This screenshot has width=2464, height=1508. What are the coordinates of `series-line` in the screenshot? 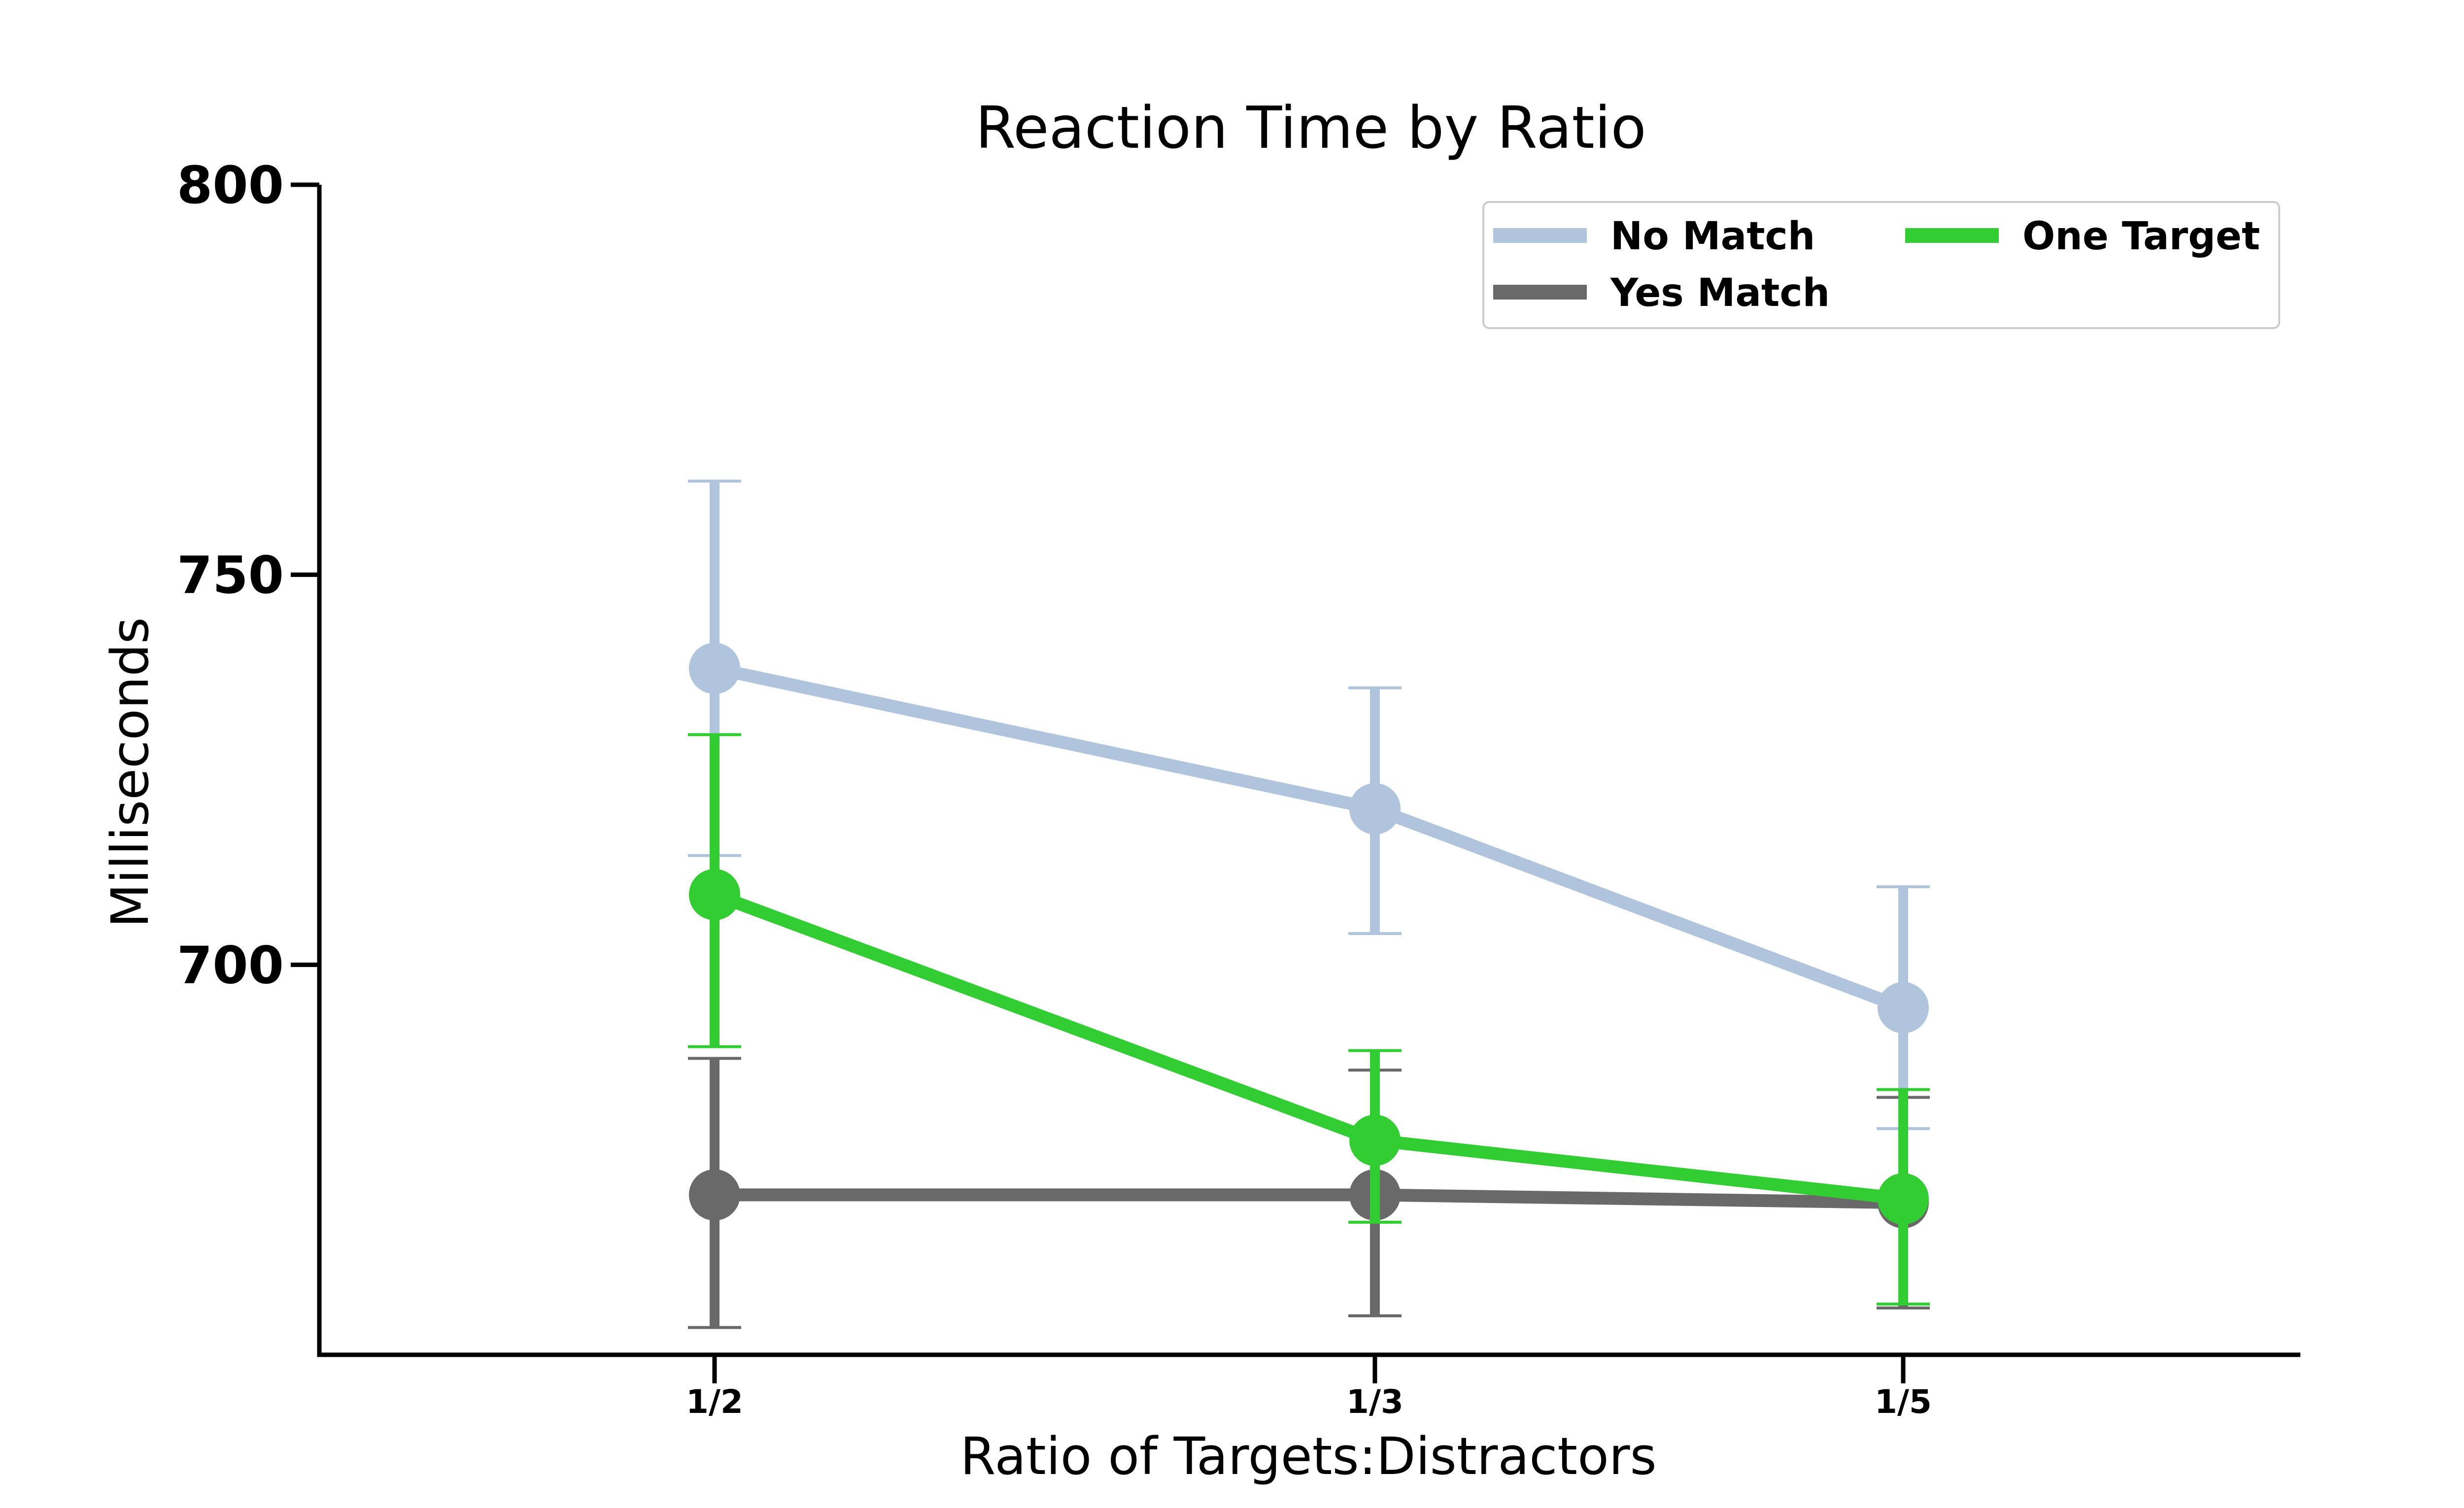 It's located at (1309, 1199).